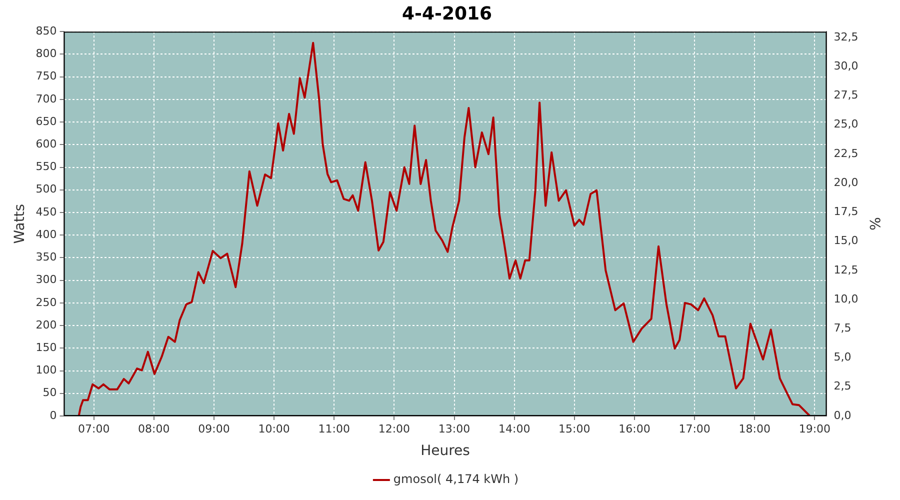 This screenshot has height=500, width=900. I want to click on x-tick-label: 09:00, so click(214, 429).